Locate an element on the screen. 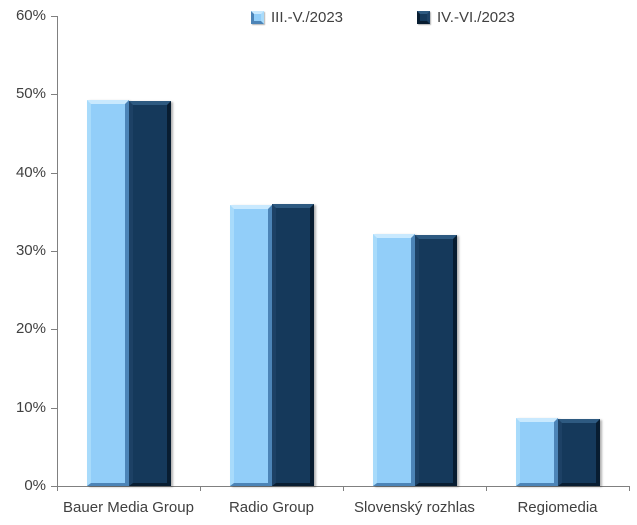  legend-item-series1: III.-V./2023 is located at coordinates (297, 17).